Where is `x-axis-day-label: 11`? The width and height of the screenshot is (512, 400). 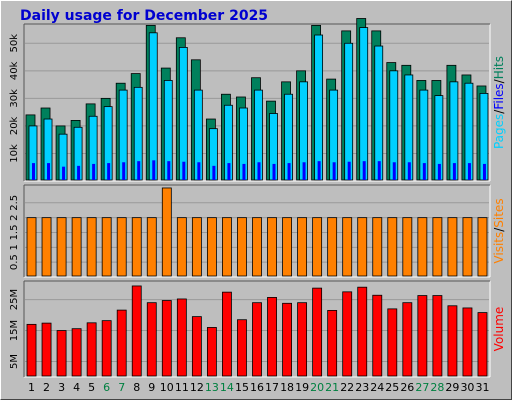 x-axis-day-label: 11 is located at coordinates (182, 387).